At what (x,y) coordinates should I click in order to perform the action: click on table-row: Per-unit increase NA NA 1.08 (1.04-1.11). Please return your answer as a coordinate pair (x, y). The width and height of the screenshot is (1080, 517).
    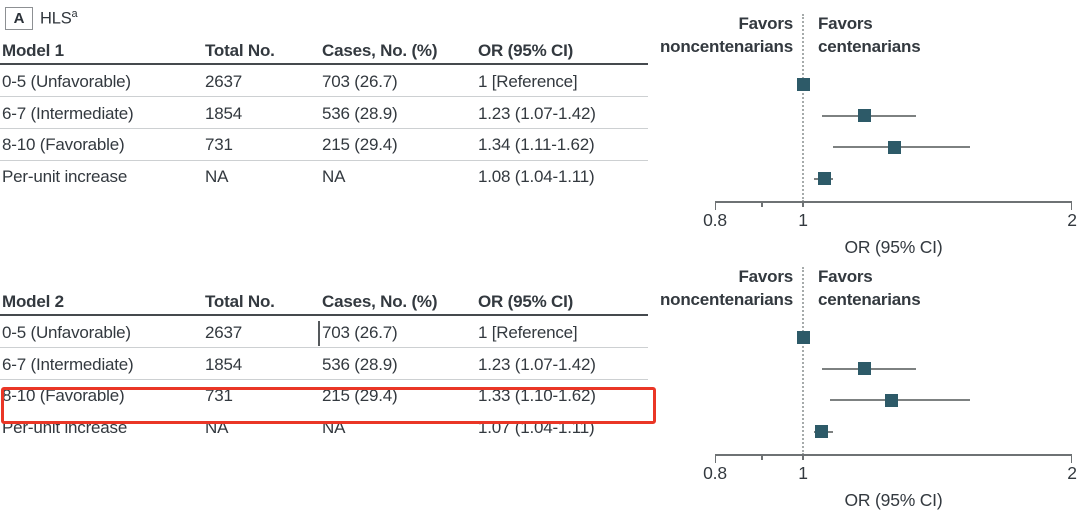
    Looking at the image, I should click on (324, 176).